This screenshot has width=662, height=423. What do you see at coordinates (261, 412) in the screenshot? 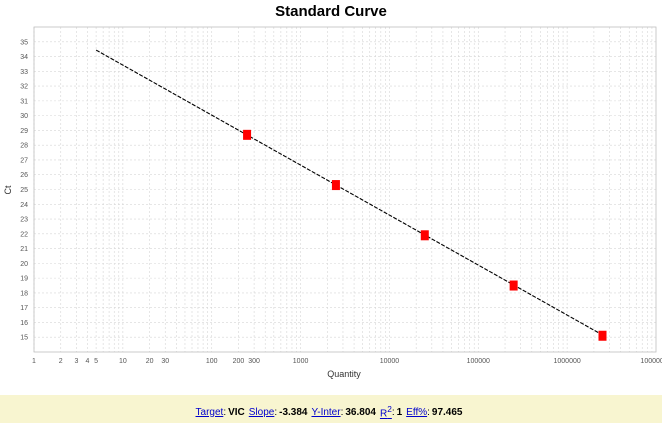
I see `slope-link: Slope` at bounding box center [261, 412].